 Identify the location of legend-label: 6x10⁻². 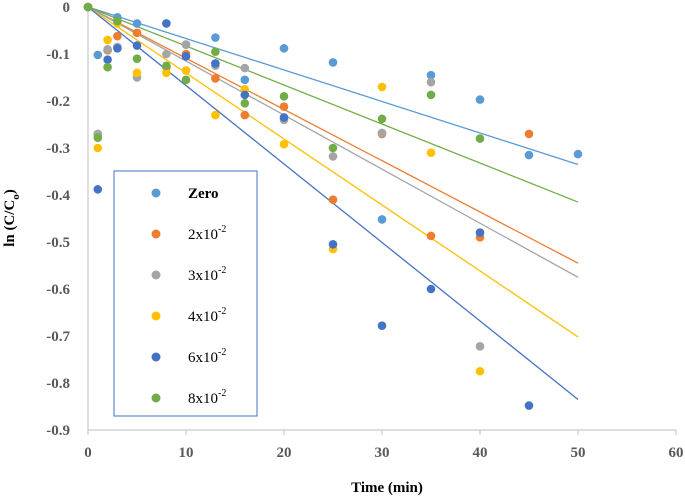
(207, 356).